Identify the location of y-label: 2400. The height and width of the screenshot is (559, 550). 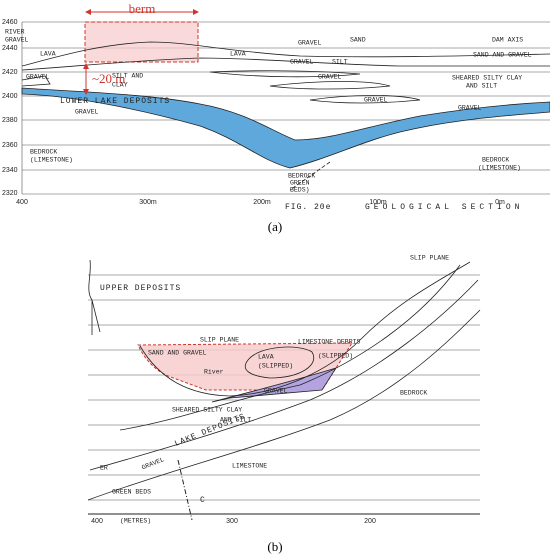
(10, 96).